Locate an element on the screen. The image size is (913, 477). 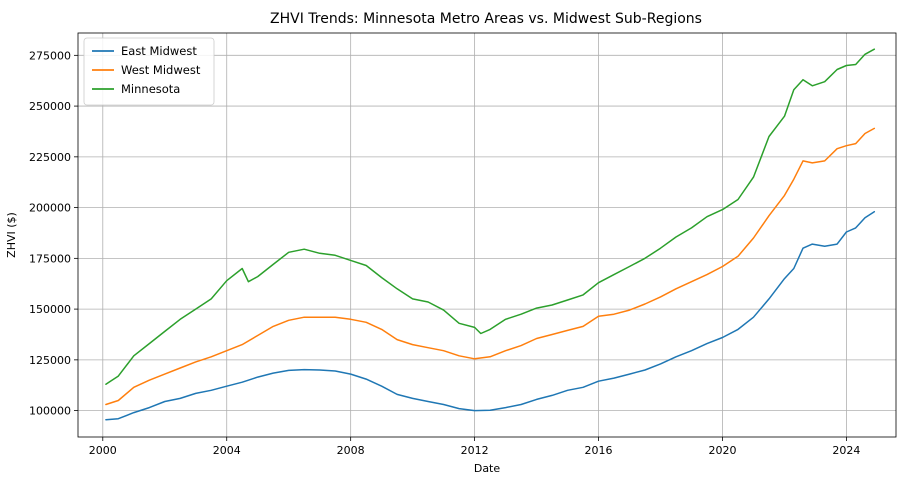
x-tick-label: 2016 is located at coordinates (599, 450).